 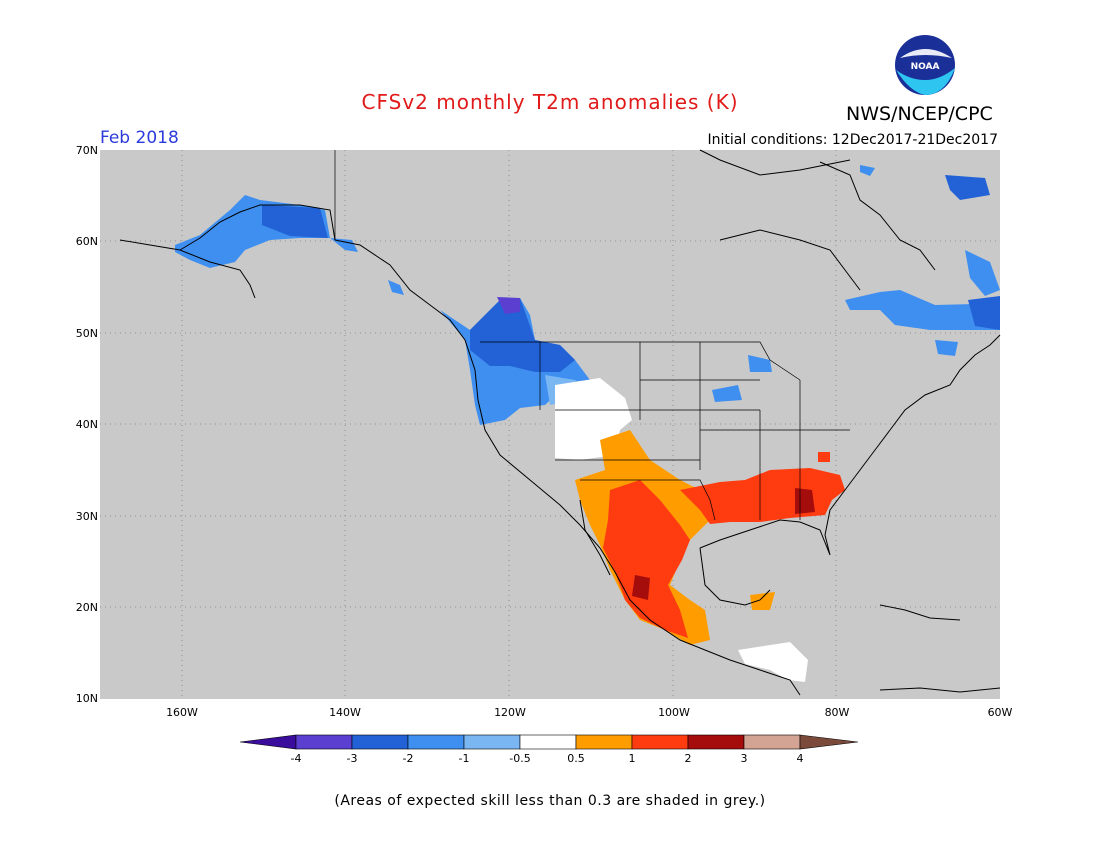 What do you see at coordinates (86, 333) in the screenshot?
I see `lat-label: 50N` at bounding box center [86, 333].